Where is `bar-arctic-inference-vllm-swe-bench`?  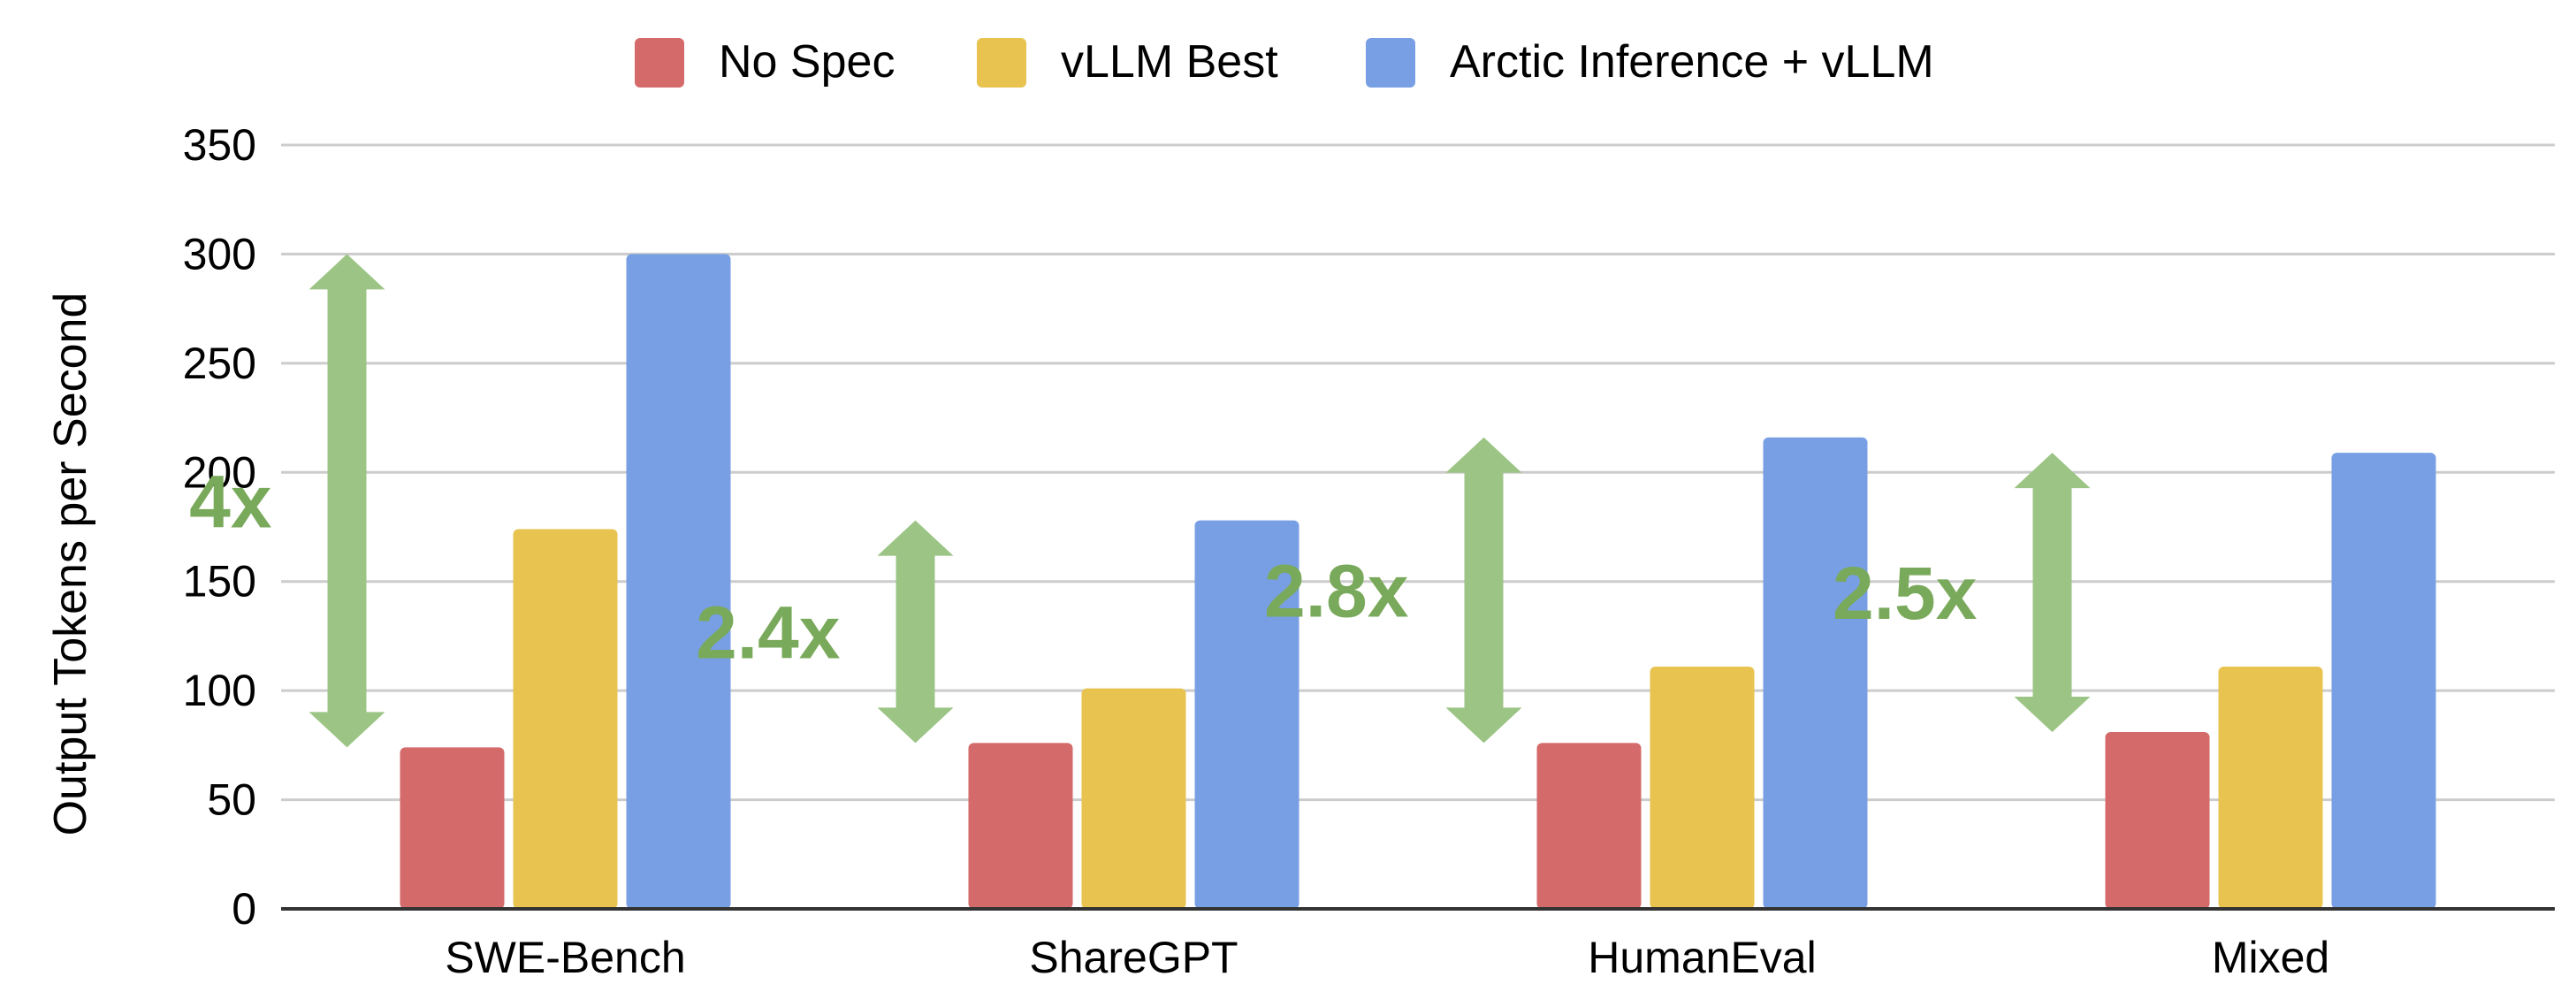
bar-arctic-inference-vllm-swe-bench is located at coordinates (678, 581).